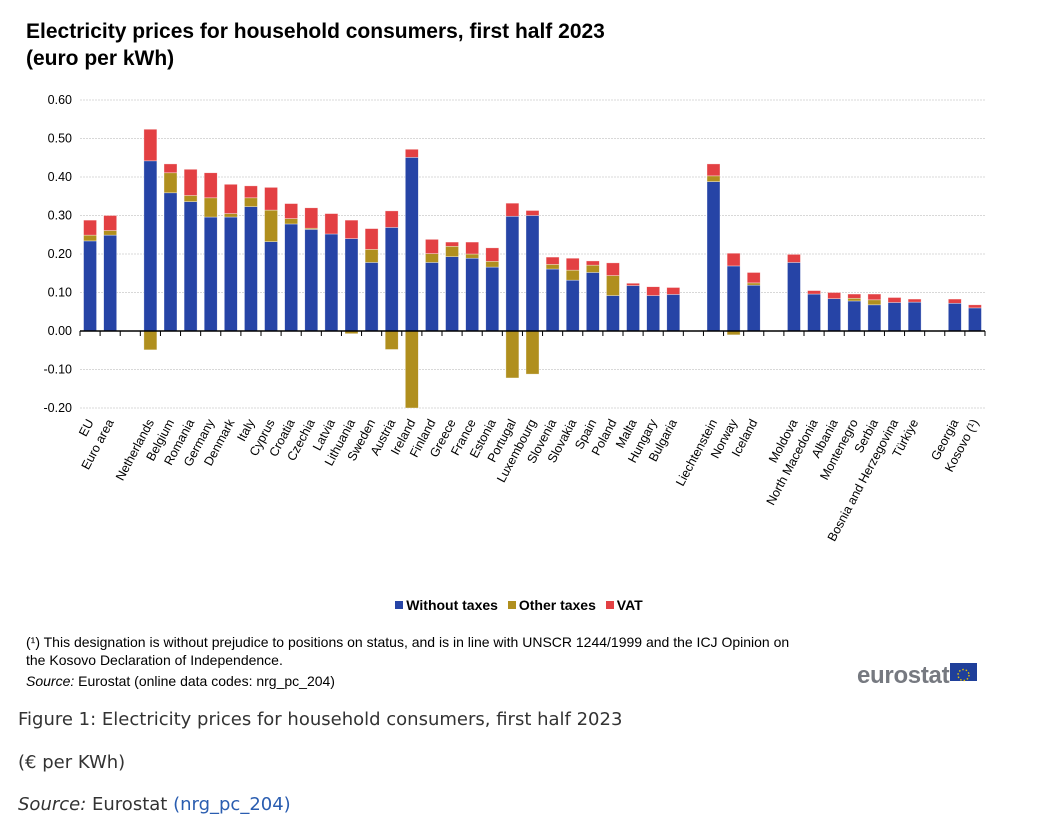  I want to click on legend-label: Other taxes, so click(557, 605).